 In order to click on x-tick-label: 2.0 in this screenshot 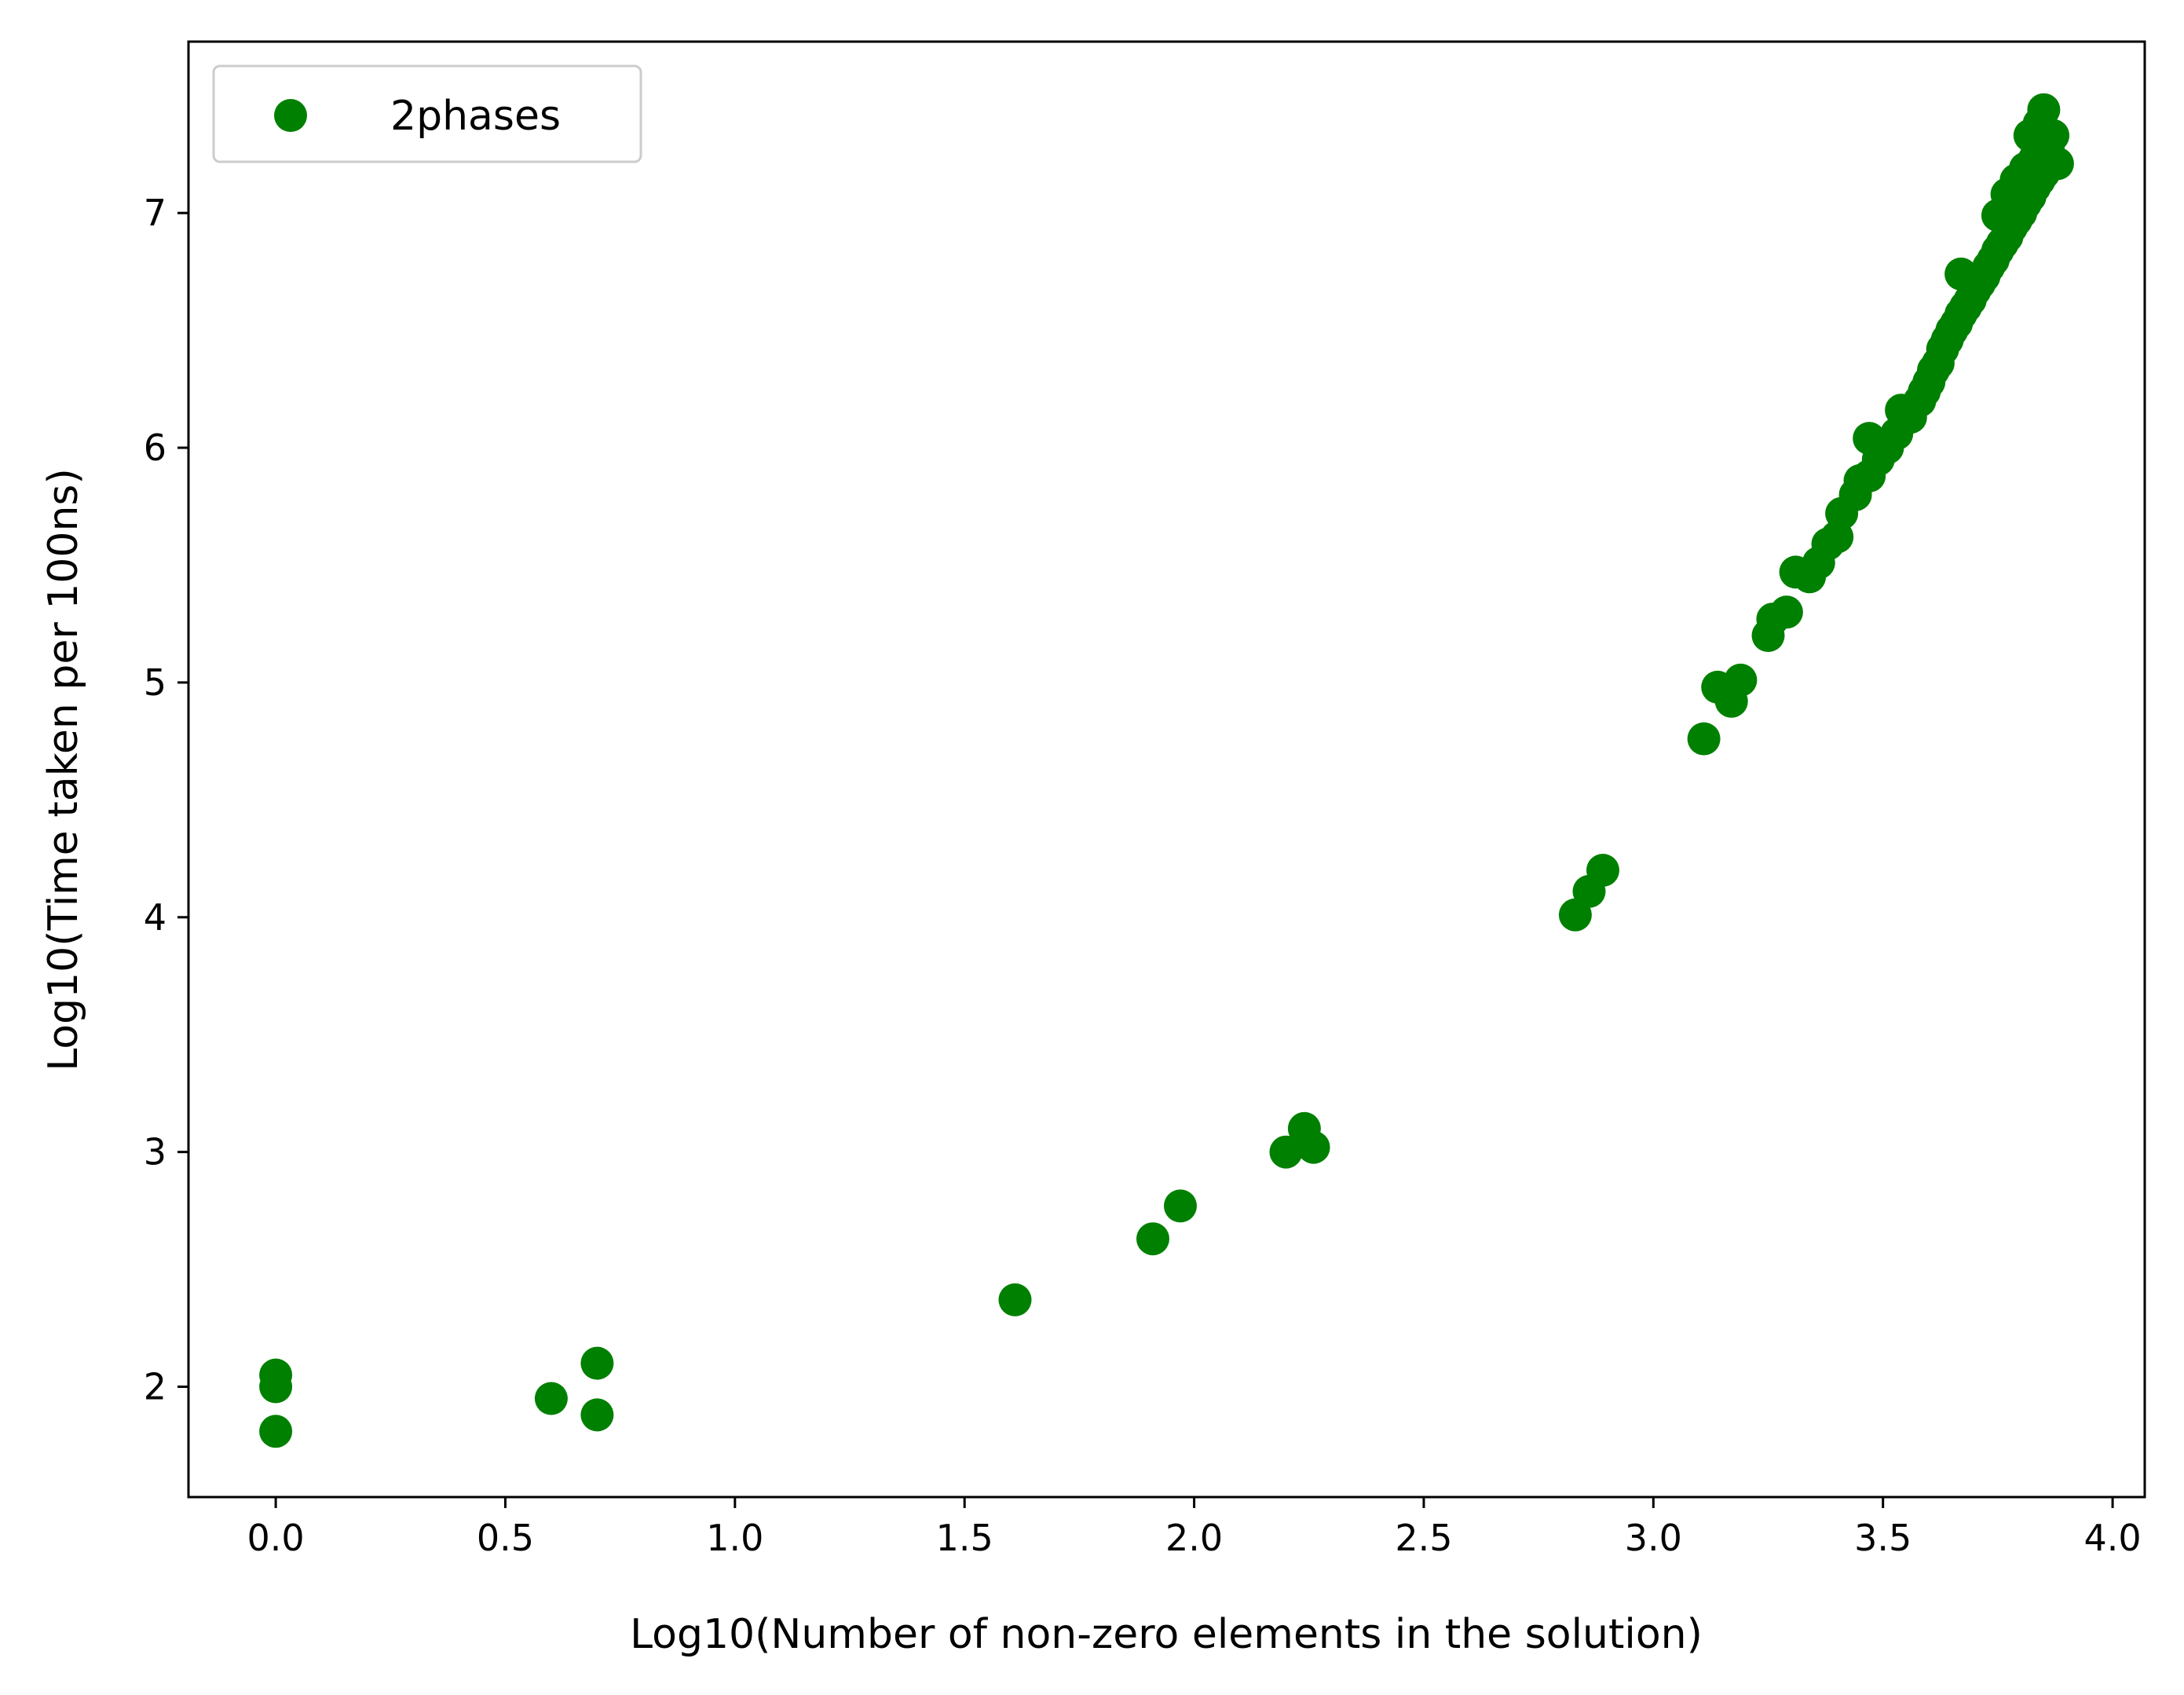, I will do `click(1194, 1538)`.